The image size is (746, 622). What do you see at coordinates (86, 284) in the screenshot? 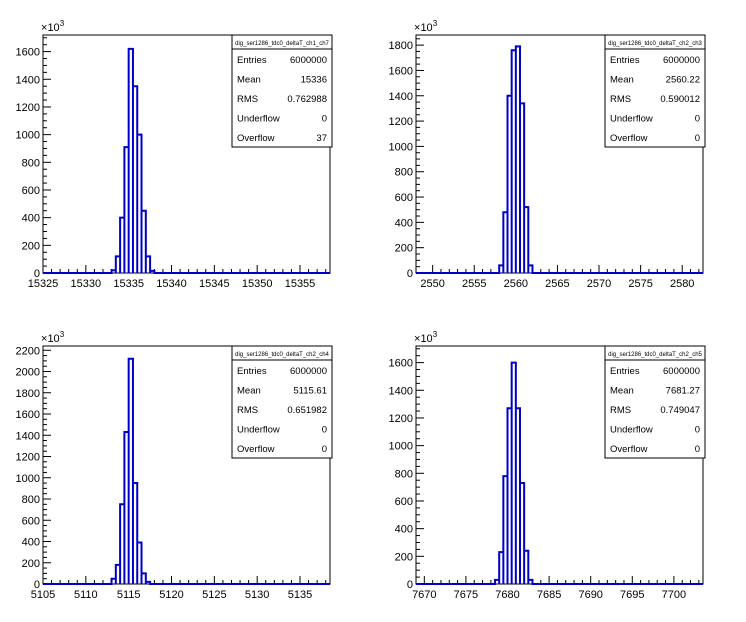
I see `x-tick-label: 15330` at bounding box center [86, 284].